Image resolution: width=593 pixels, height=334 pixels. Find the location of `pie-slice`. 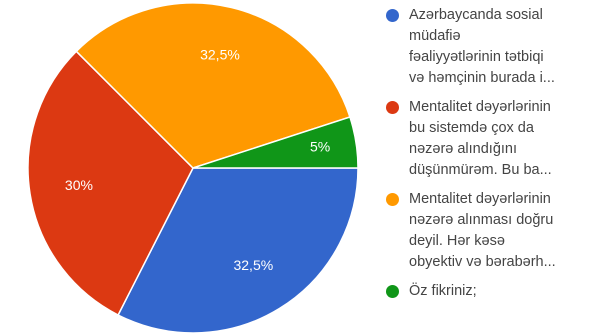

pie-slice is located at coordinates (275, 142).